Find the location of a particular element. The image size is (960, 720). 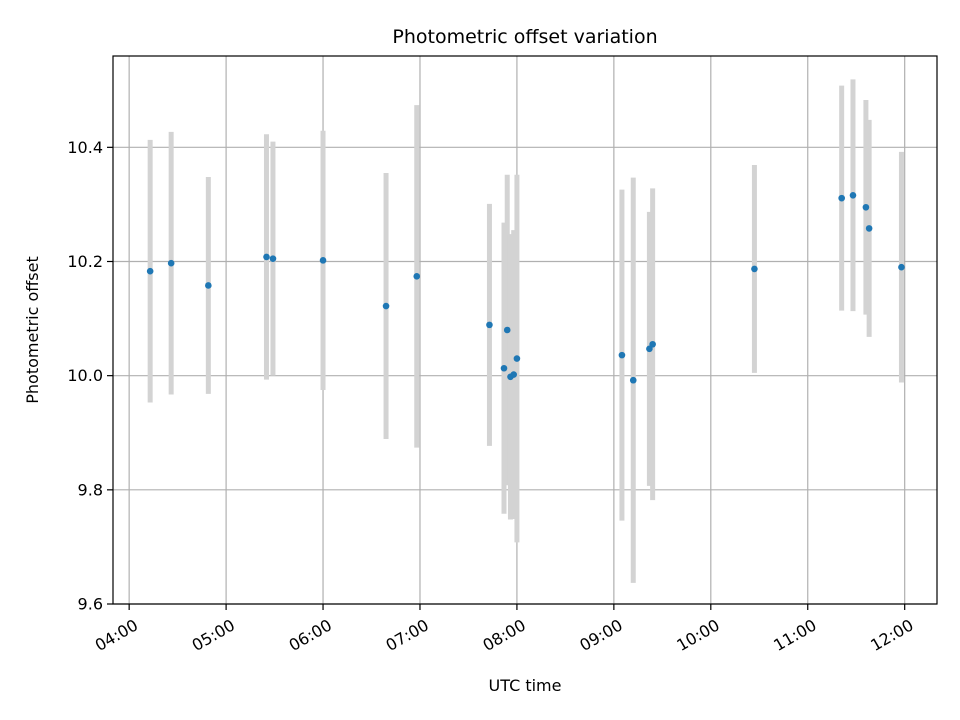

y-tick-label: 10.4 is located at coordinates (85, 147).